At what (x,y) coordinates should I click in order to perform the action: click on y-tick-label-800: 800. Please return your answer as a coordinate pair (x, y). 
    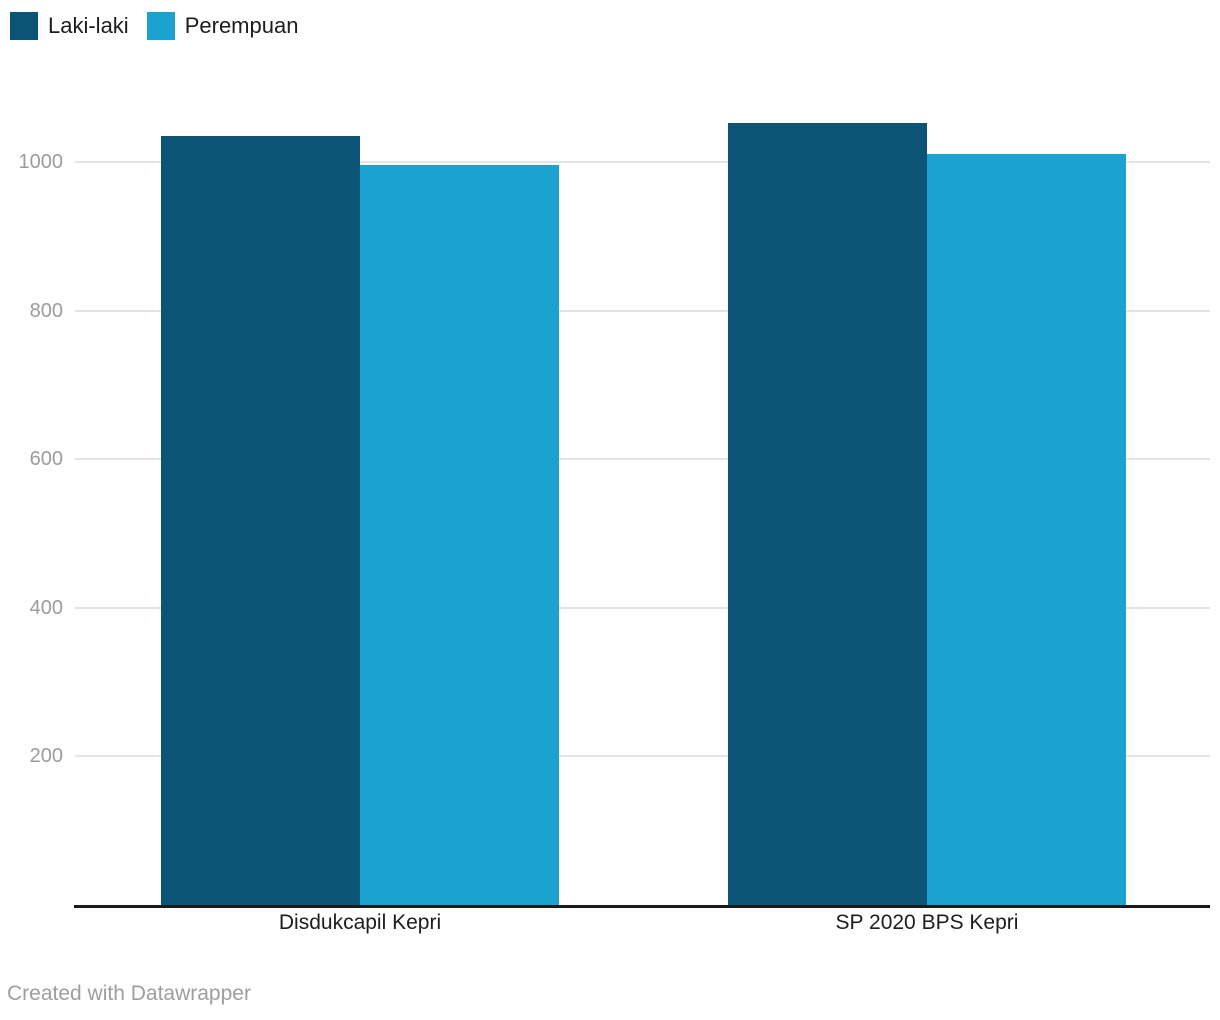
    Looking at the image, I should click on (46, 310).